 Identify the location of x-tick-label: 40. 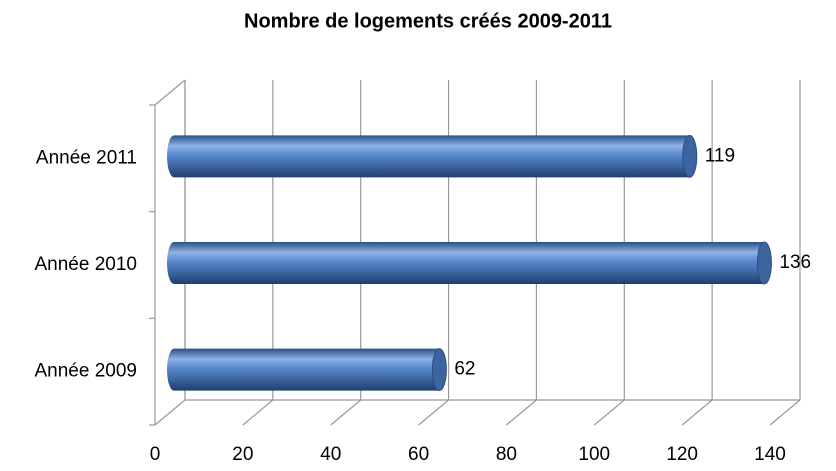
(330, 454).